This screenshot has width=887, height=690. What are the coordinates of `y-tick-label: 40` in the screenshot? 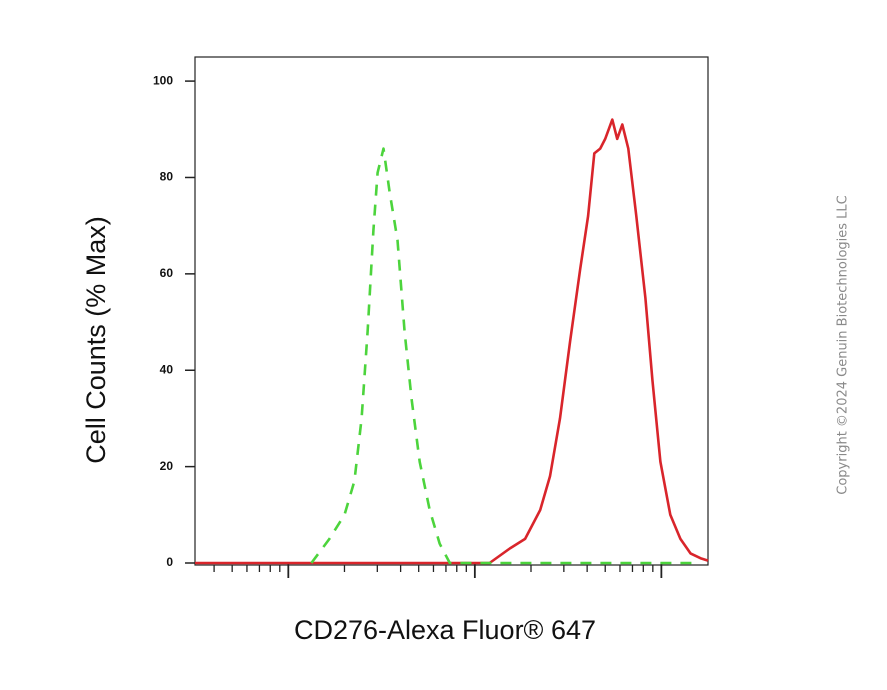 It's located at (167, 369).